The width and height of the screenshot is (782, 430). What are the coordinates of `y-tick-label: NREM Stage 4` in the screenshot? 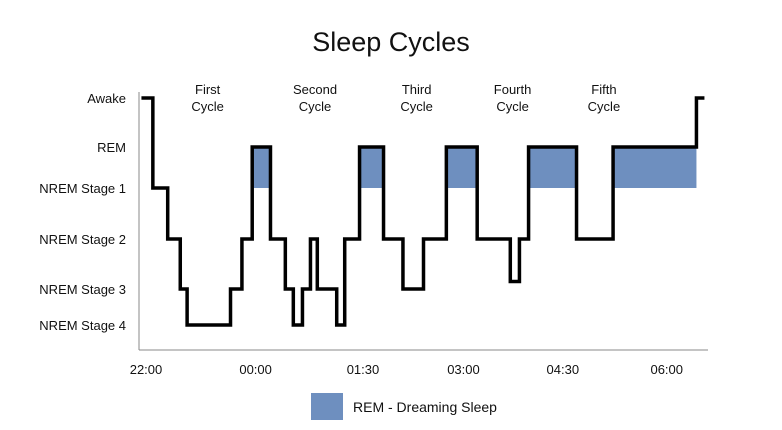 It's located at (82, 325).